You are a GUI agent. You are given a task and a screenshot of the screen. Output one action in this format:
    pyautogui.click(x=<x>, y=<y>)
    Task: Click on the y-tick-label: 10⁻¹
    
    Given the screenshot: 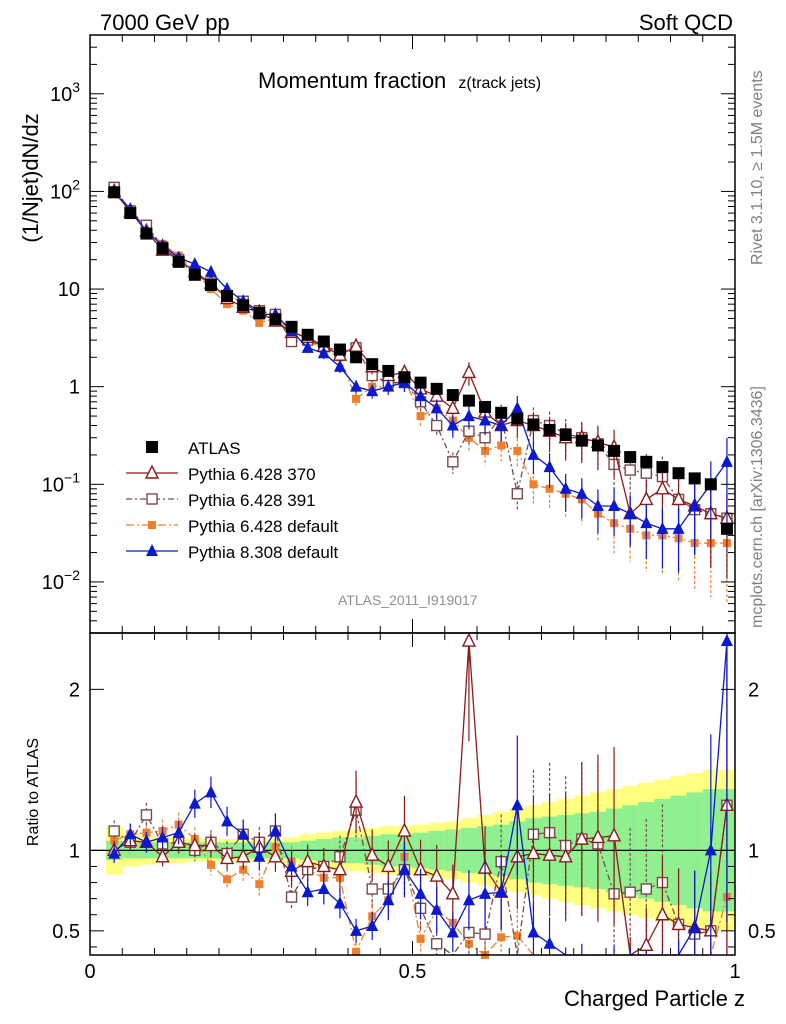 What is the action you would take?
    pyautogui.click(x=61, y=482)
    